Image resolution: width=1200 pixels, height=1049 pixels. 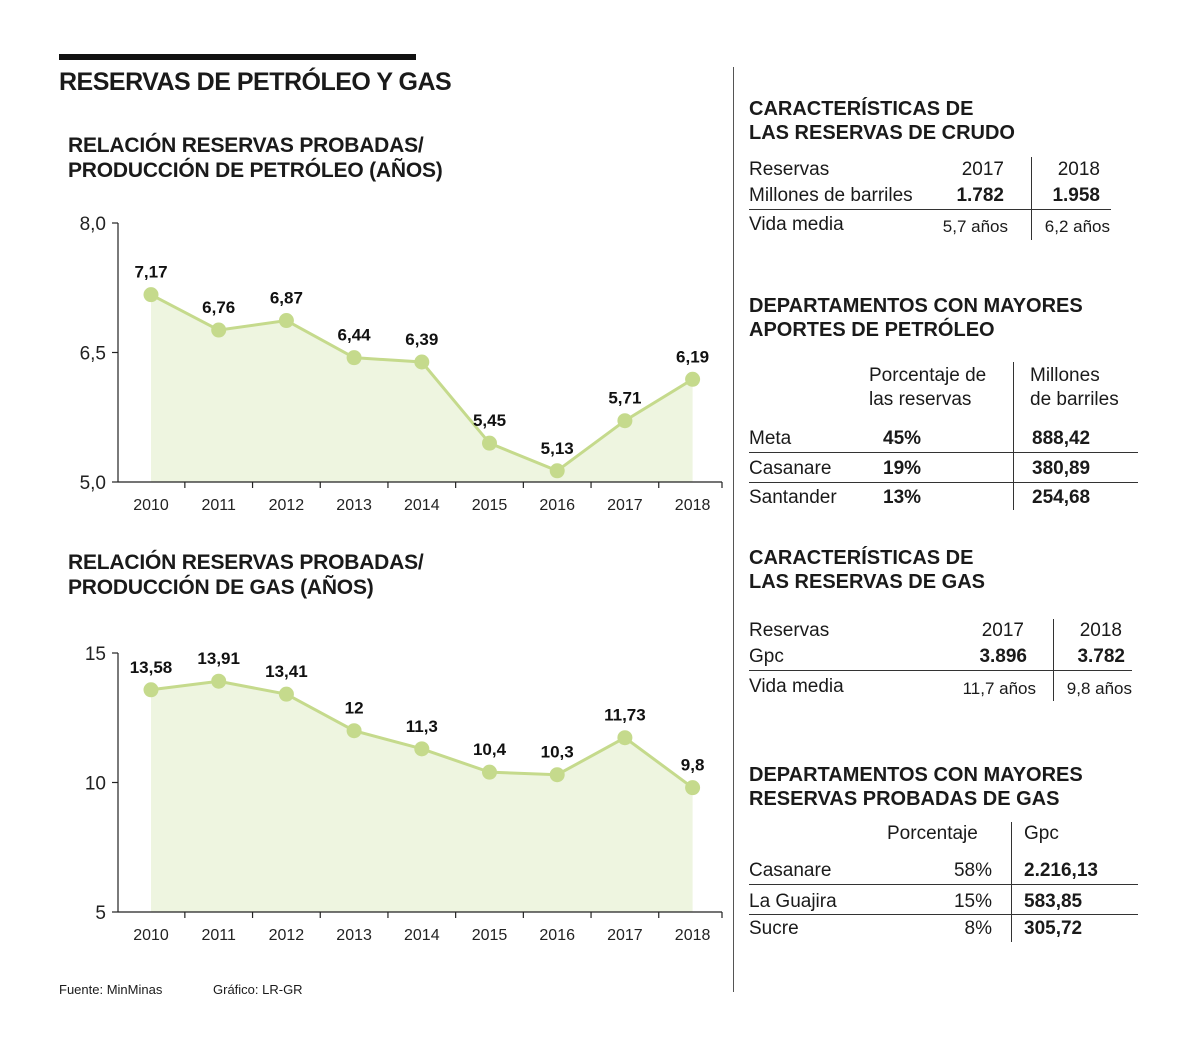 What do you see at coordinates (789, 169) in the screenshot?
I see `crude-header-label: Reservas` at bounding box center [789, 169].